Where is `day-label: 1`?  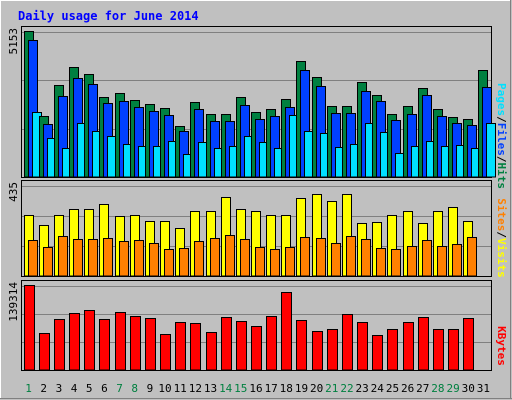 day-label: 1 is located at coordinates (28, 388).